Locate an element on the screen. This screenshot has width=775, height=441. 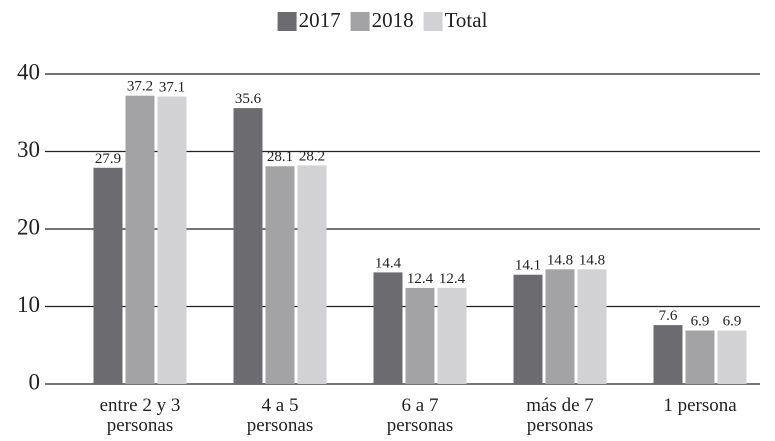
value-label: 7.6 is located at coordinates (668, 316).